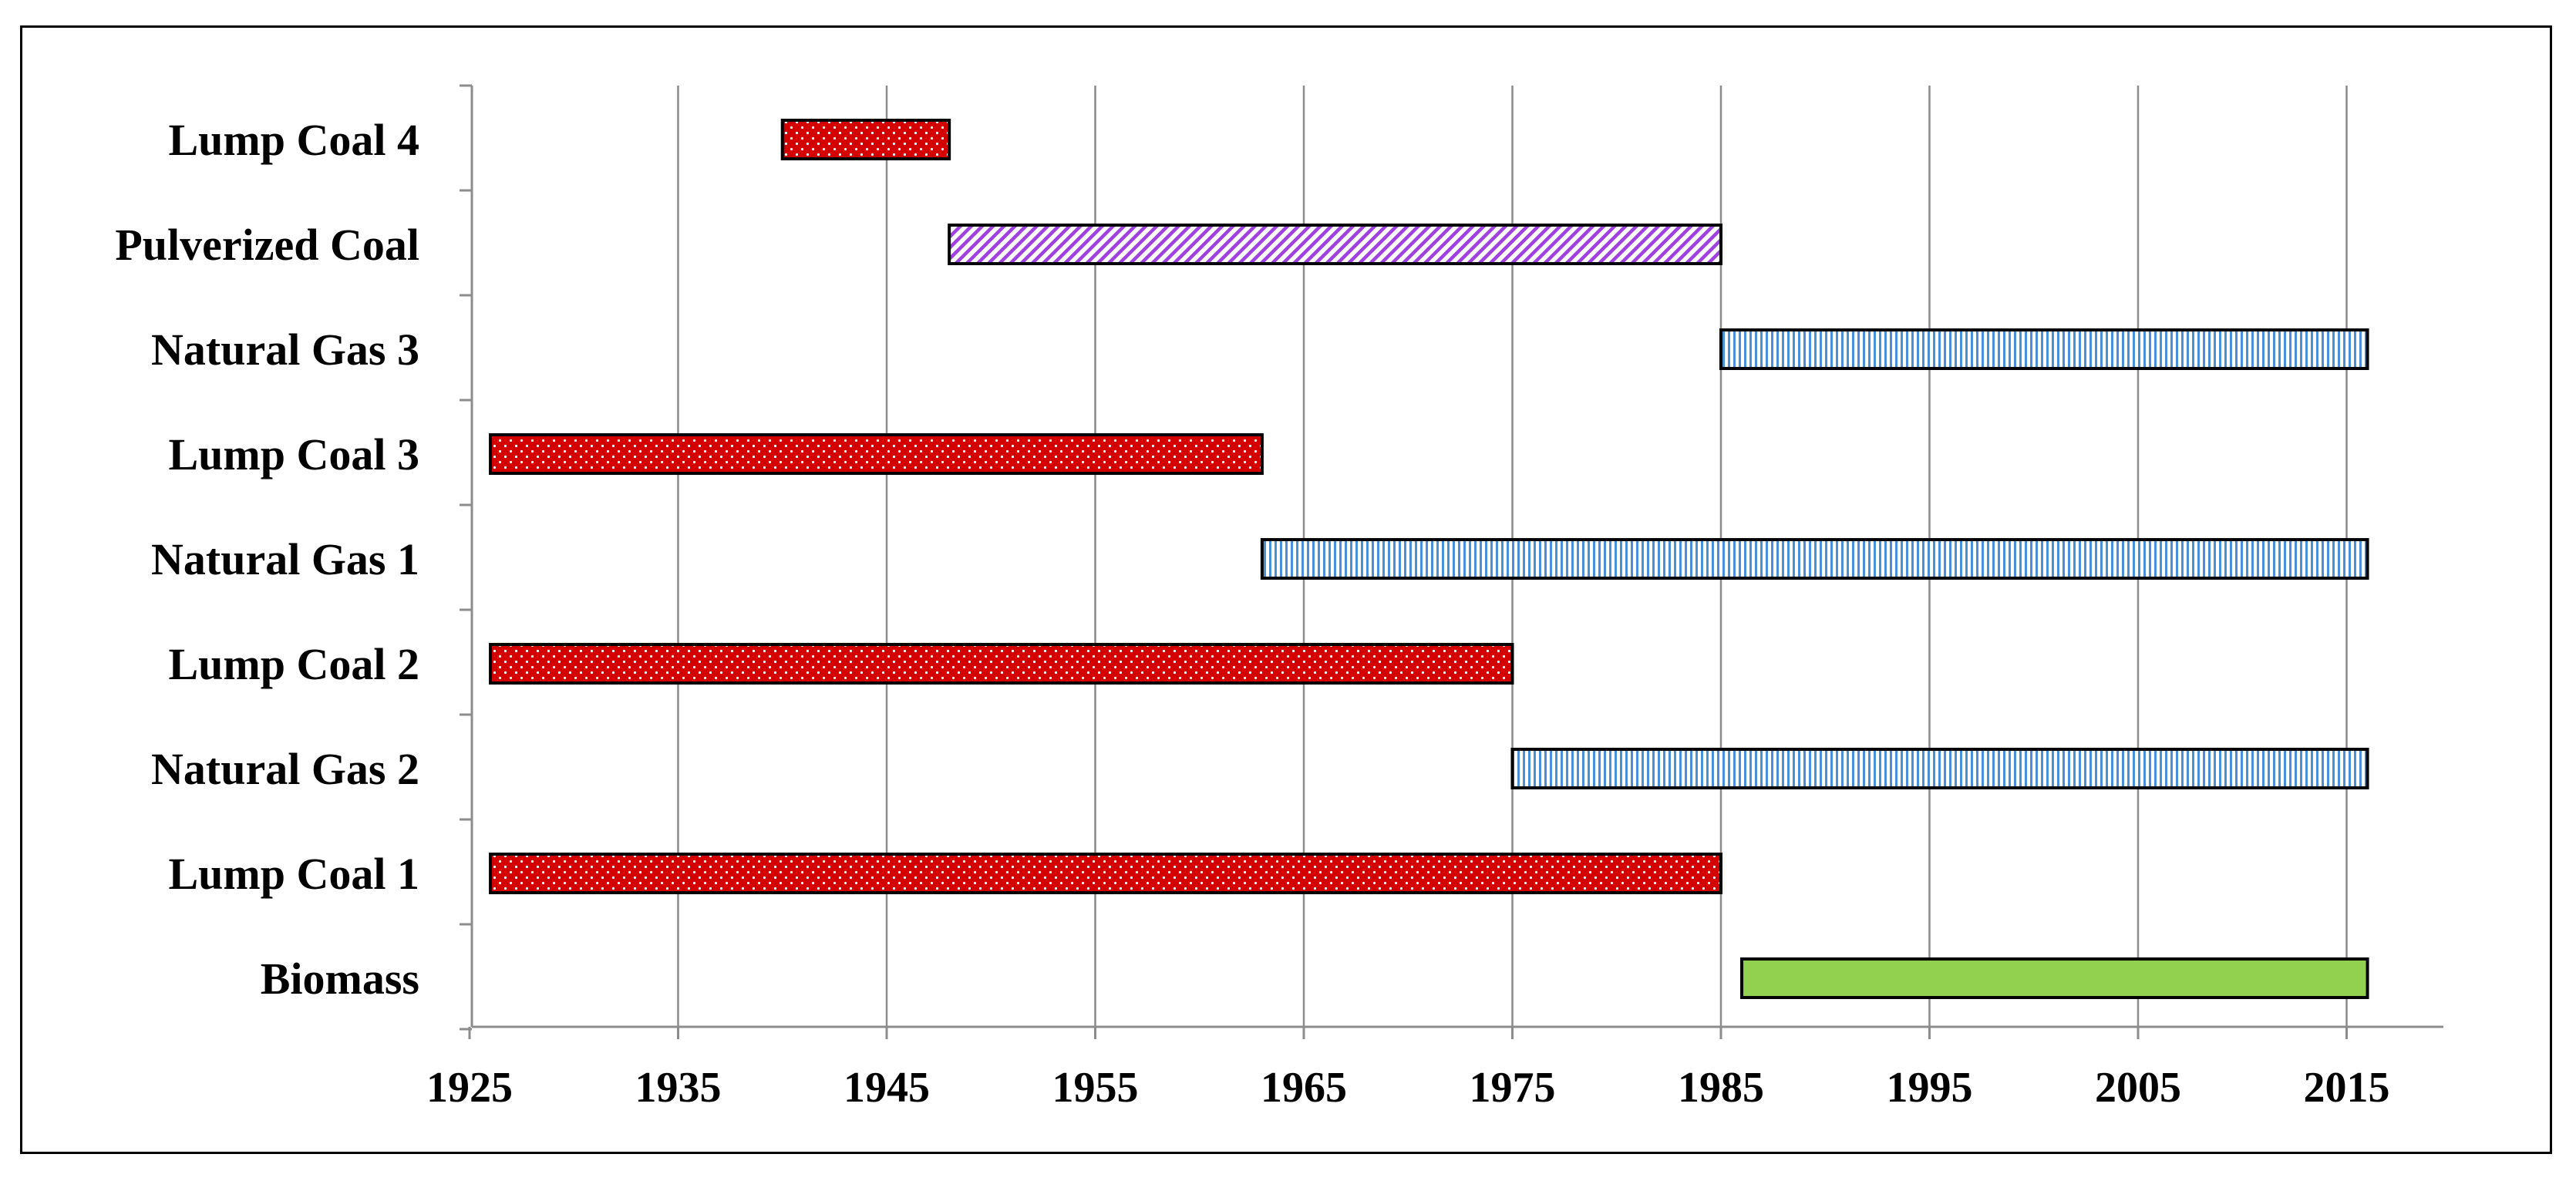 This screenshot has height=1181, width=2576. What do you see at coordinates (1513, 1088) in the screenshot?
I see `x-tick-label-1975: 1975` at bounding box center [1513, 1088].